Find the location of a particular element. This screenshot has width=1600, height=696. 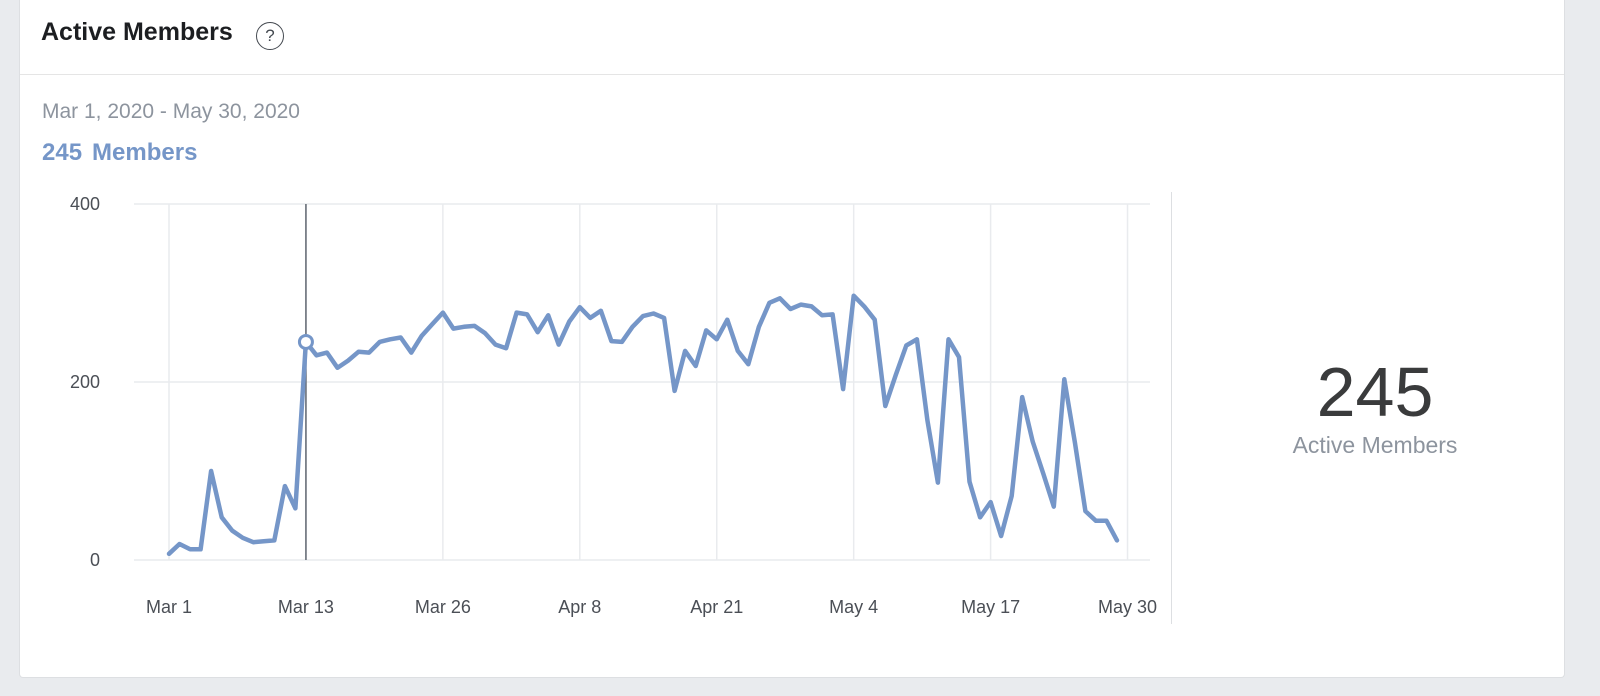

y-axis: 0 200 400 is located at coordinates (85, 382).